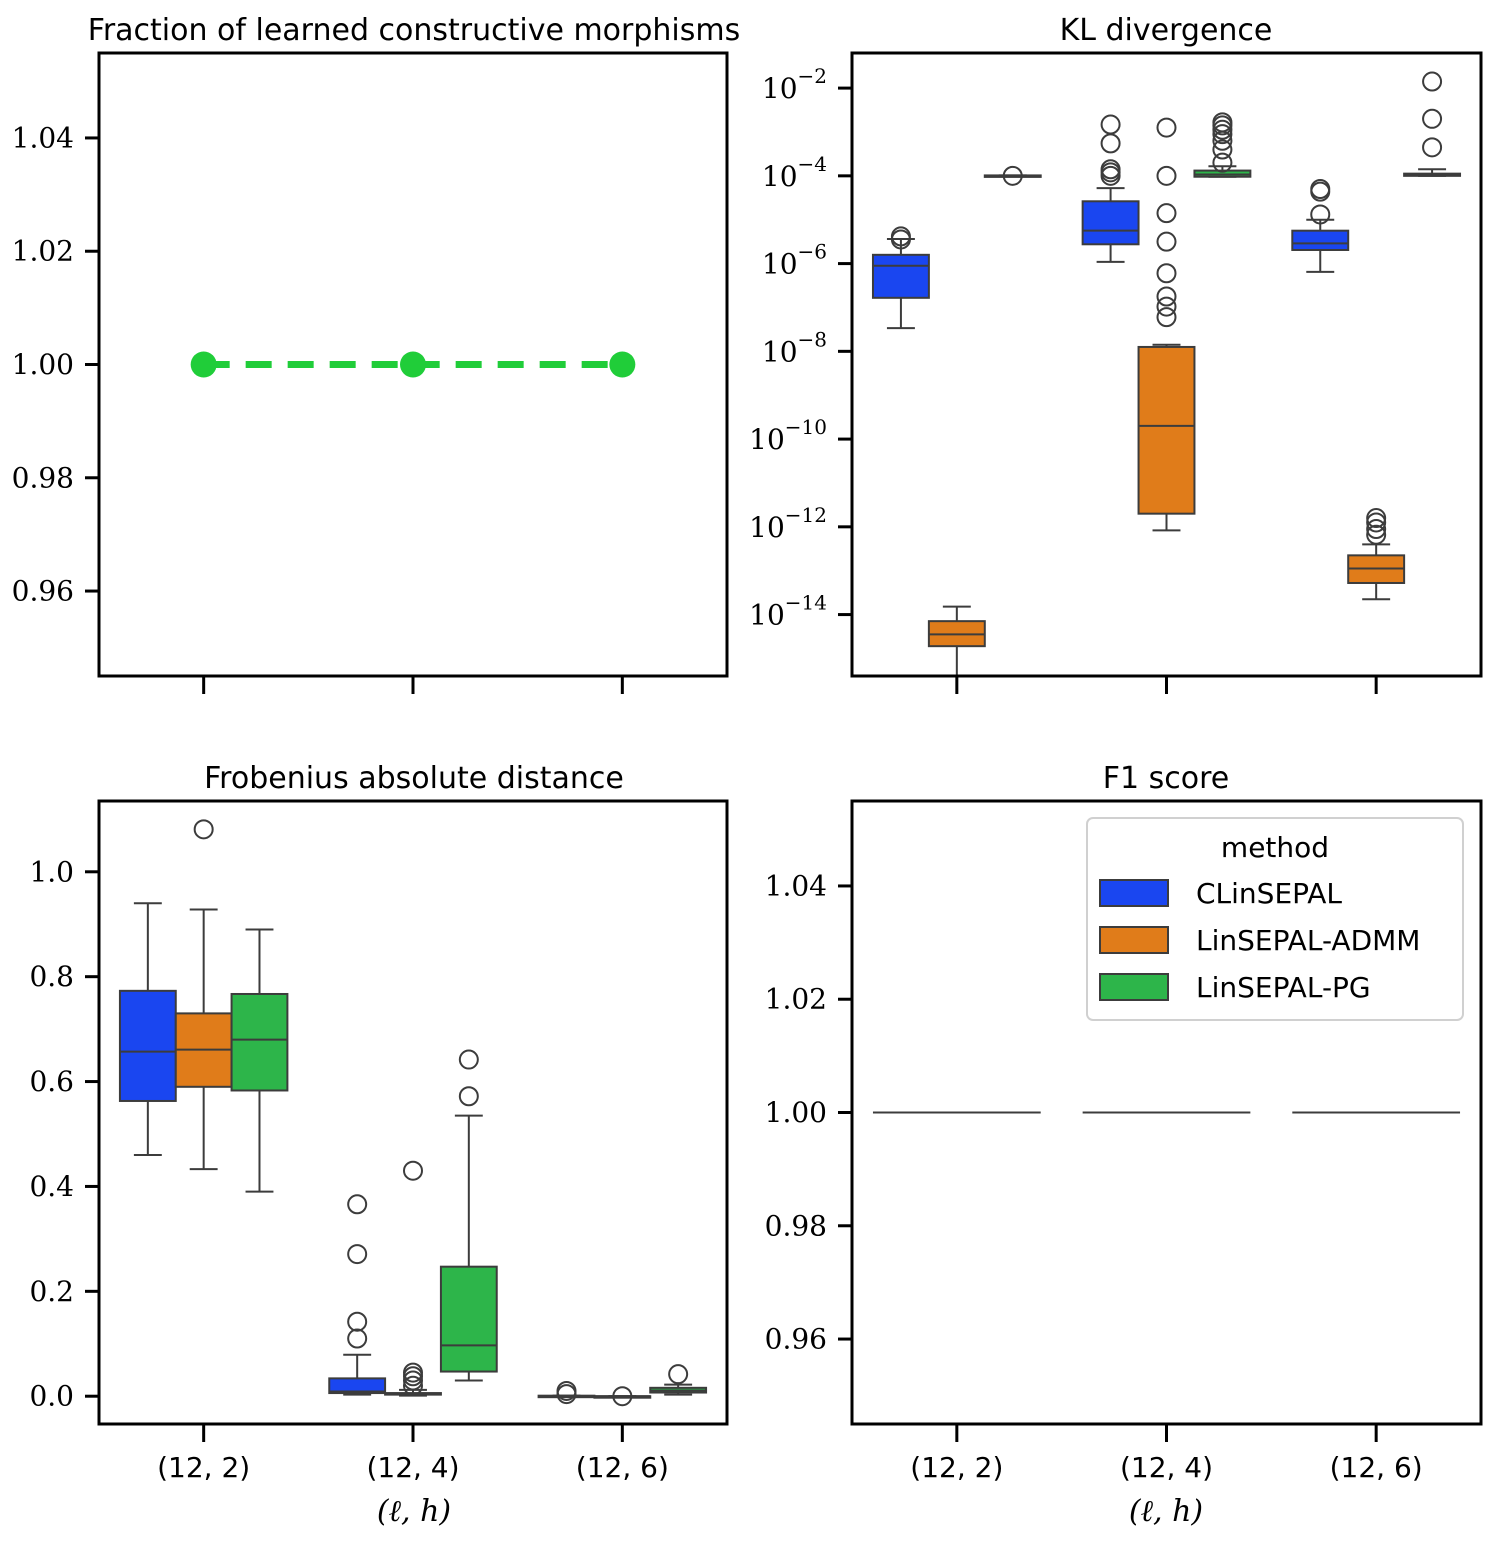 The height and width of the screenshot is (1544, 1495). Describe the element at coordinates (43, 591) in the screenshot. I see `y-tick-label: 0.96` at that location.